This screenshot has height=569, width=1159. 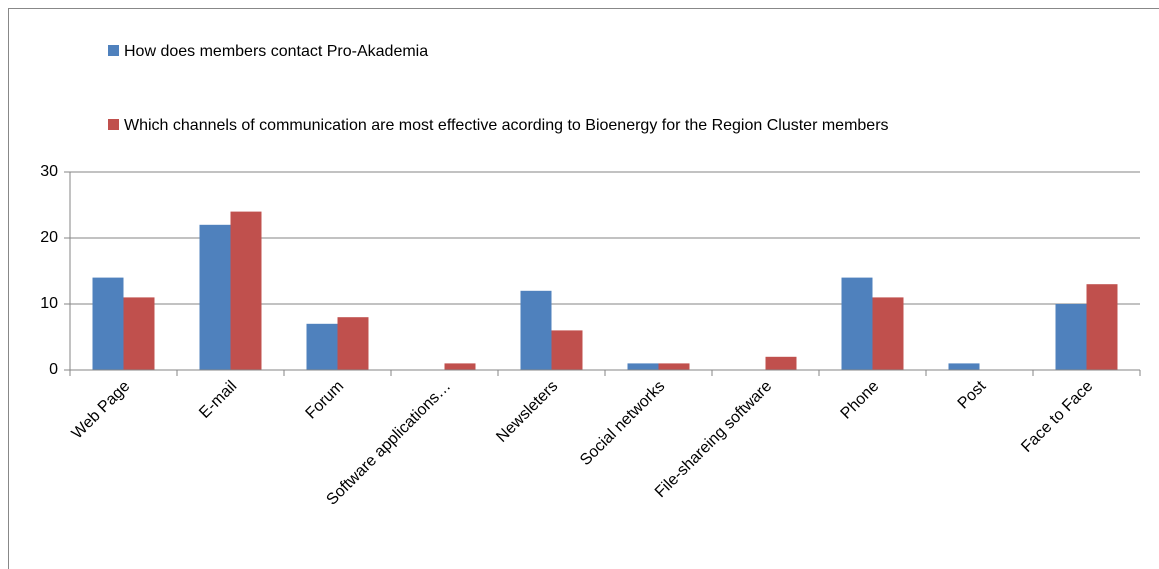 What do you see at coordinates (101, 410) in the screenshot?
I see `x-tick-label: Web Page` at bounding box center [101, 410].